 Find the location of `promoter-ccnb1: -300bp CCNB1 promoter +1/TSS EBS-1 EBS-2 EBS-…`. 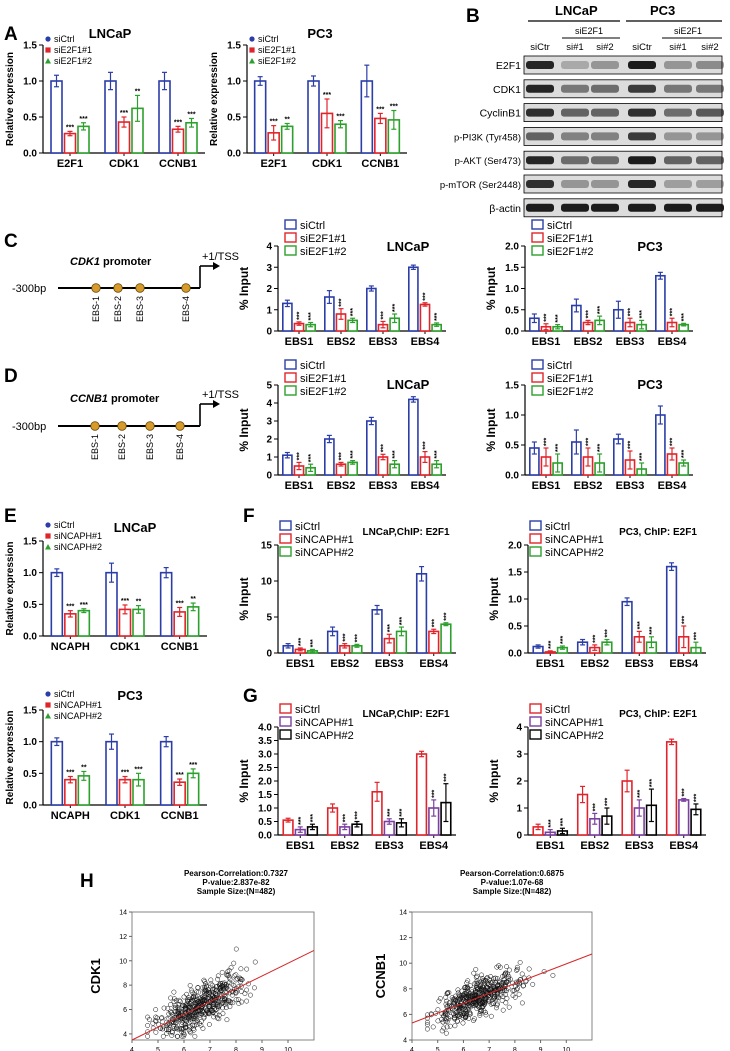

promoter-ccnb1: -300bp CCNB1 promoter +1/TSS EBS-1 EBS-2 EBS-… is located at coordinates (125, 424).